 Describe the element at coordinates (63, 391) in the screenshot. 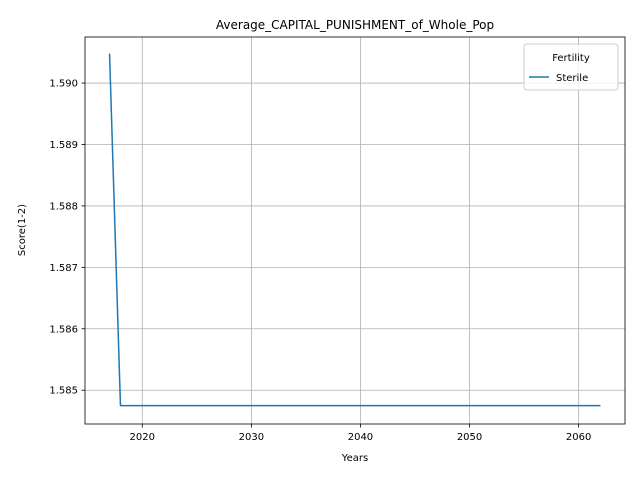

I see `y-tick-label: 1.585` at that location.